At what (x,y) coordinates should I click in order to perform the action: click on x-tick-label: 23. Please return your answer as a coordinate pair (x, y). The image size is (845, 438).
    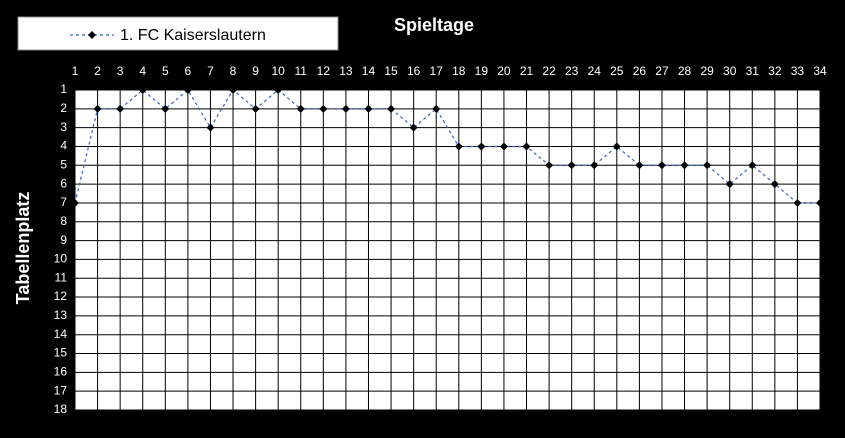
    Looking at the image, I should click on (572, 71).